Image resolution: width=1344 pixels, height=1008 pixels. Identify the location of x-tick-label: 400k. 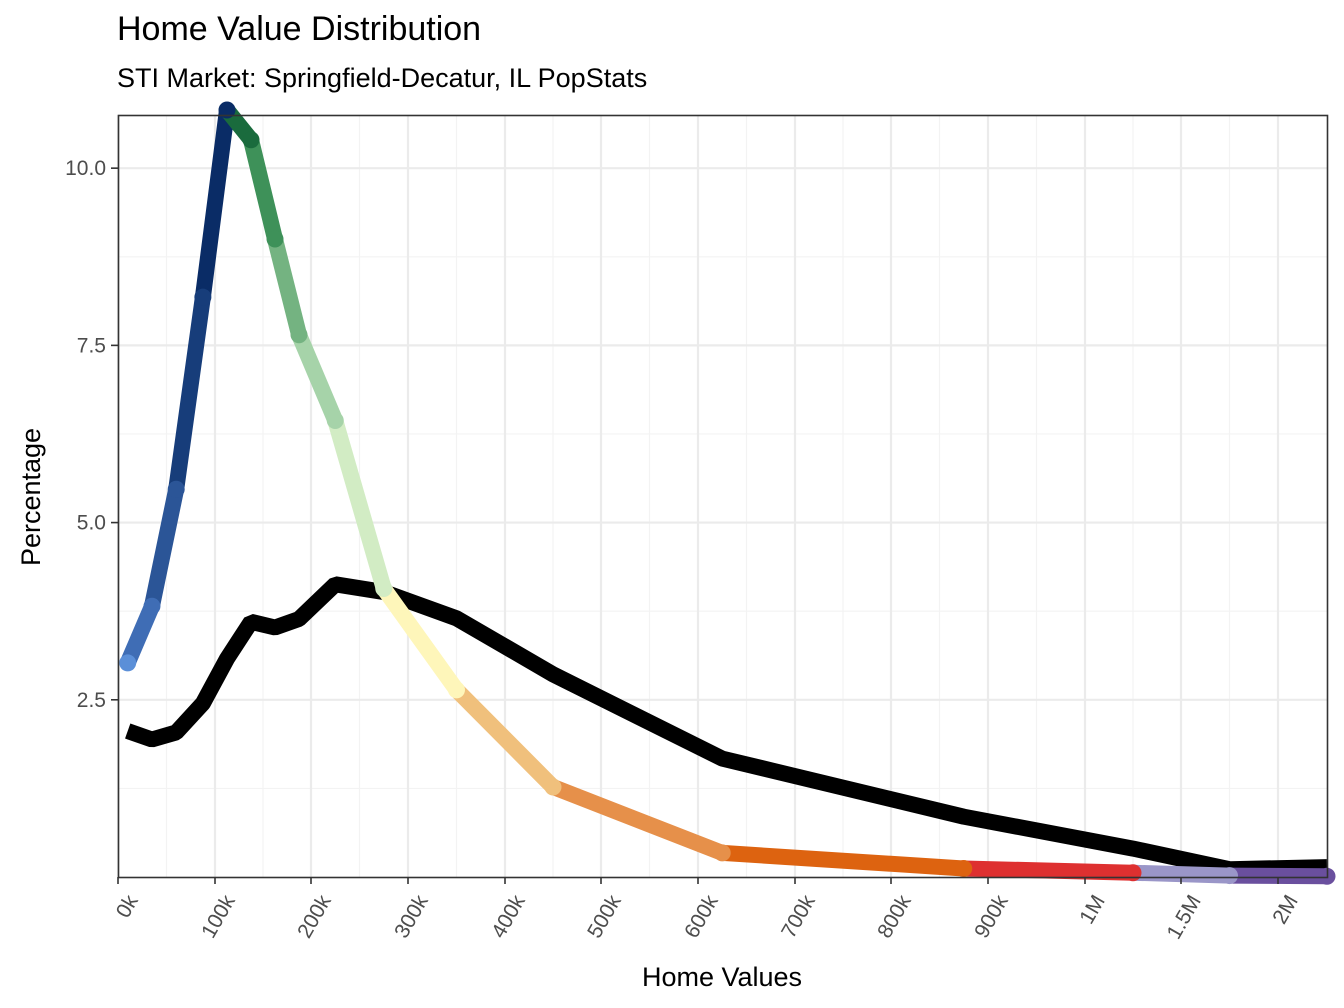
(508, 916).